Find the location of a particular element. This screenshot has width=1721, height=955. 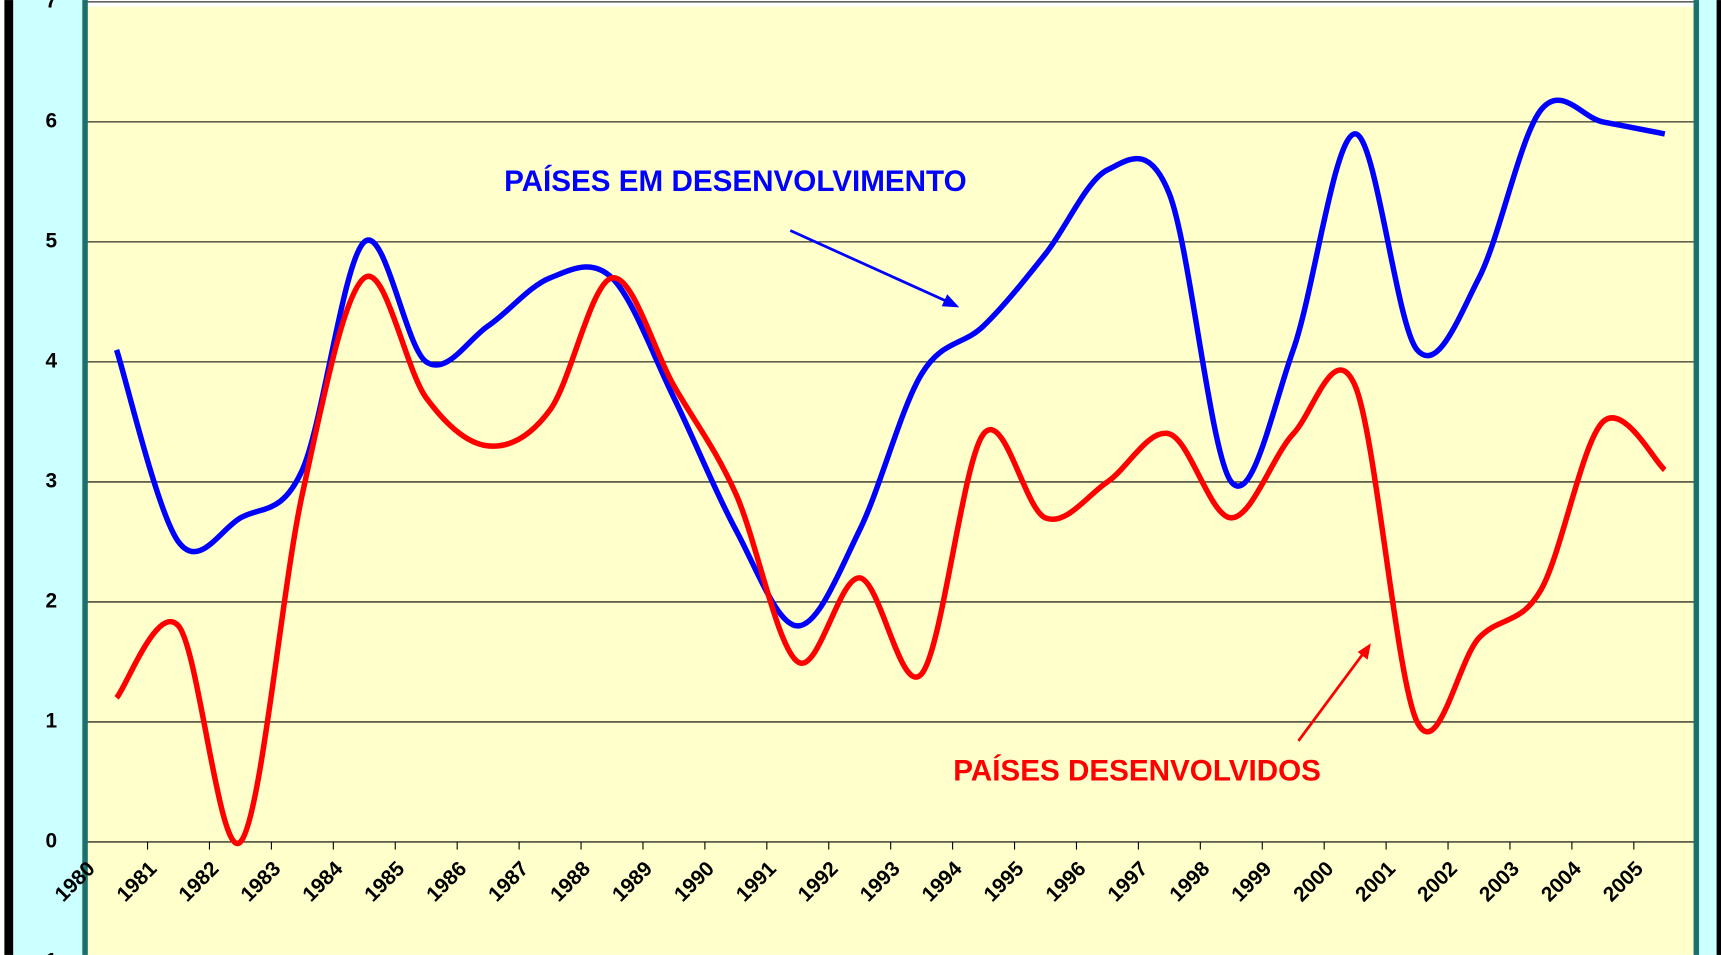

y-tick-label: 6 is located at coordinates (51, 120).